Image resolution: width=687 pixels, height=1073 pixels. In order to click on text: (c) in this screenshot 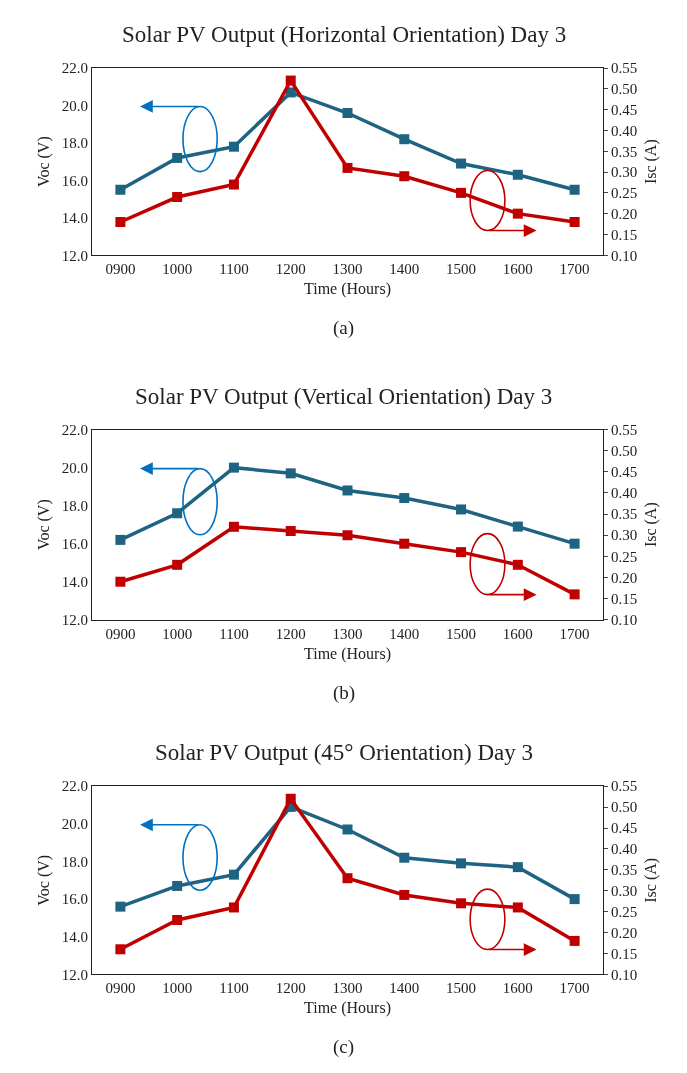, I will do `click(344, 1047)`.